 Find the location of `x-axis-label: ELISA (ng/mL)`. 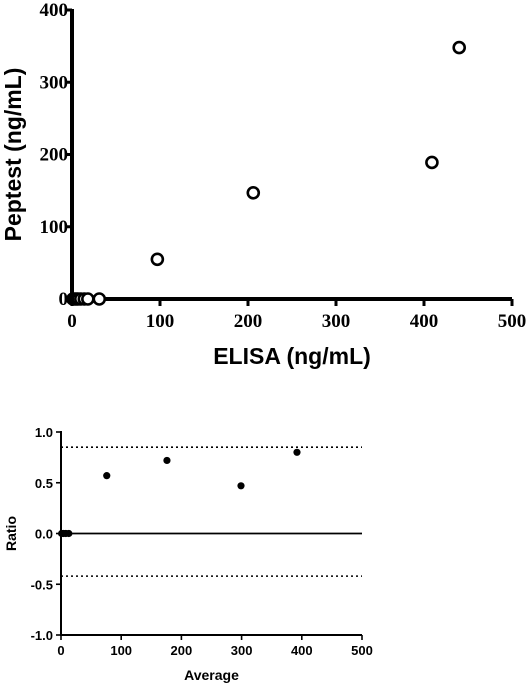

x-axis-label: ELISA (ng/mL) is located at coordinates (292, 356).